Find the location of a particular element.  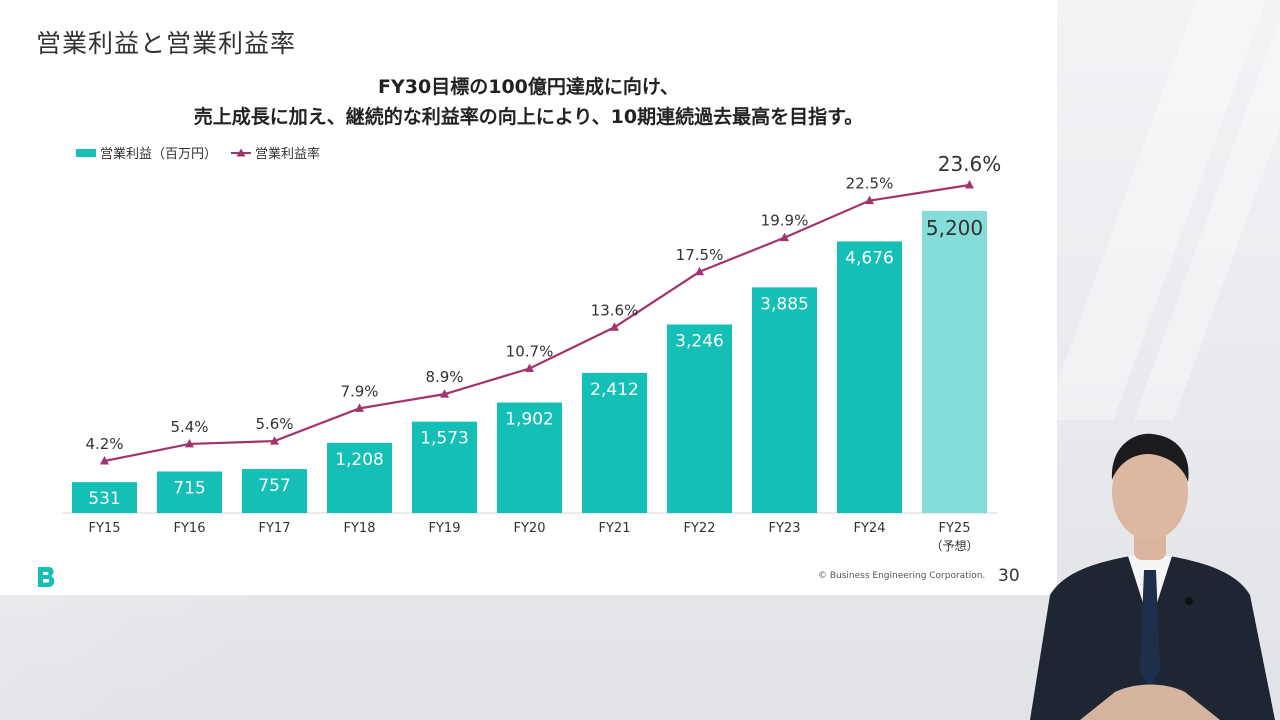

presenter-video is located at coordinates (1152, 576).